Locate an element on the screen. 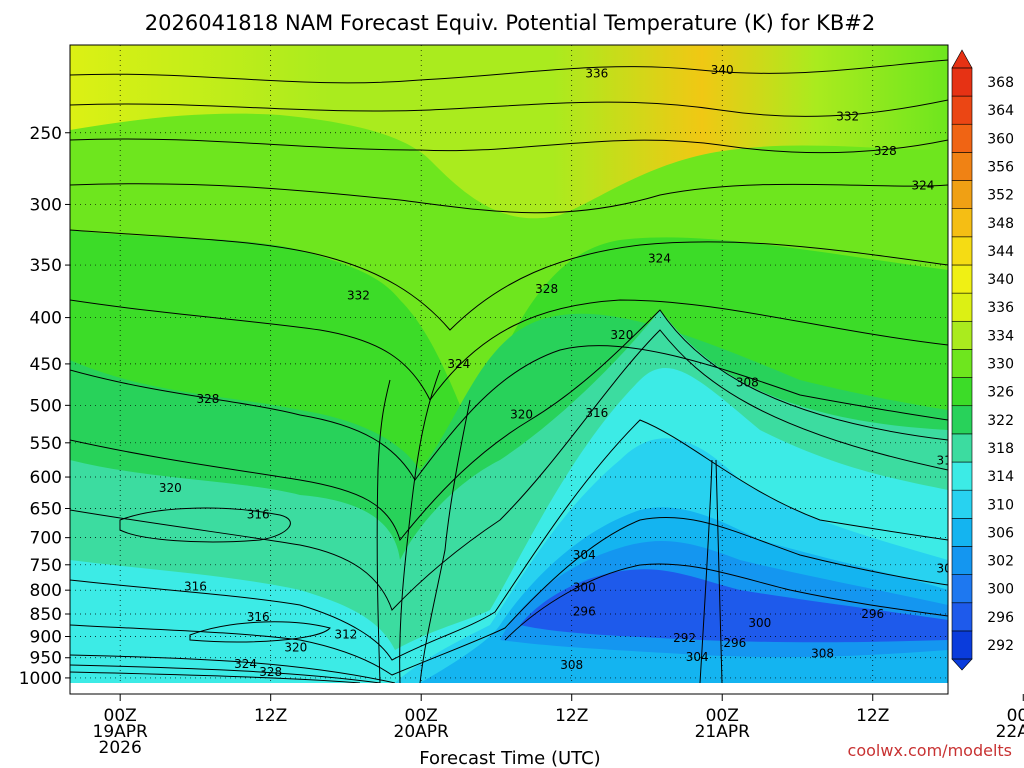 Image resolution: width=1024 pixels, height=768 pixels. colorbar-label: 326 is located at coordinates (1000, 393).